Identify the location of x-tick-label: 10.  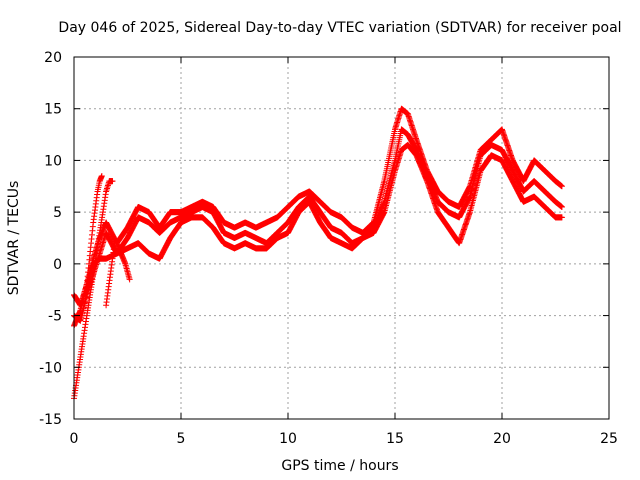
(288, 439).